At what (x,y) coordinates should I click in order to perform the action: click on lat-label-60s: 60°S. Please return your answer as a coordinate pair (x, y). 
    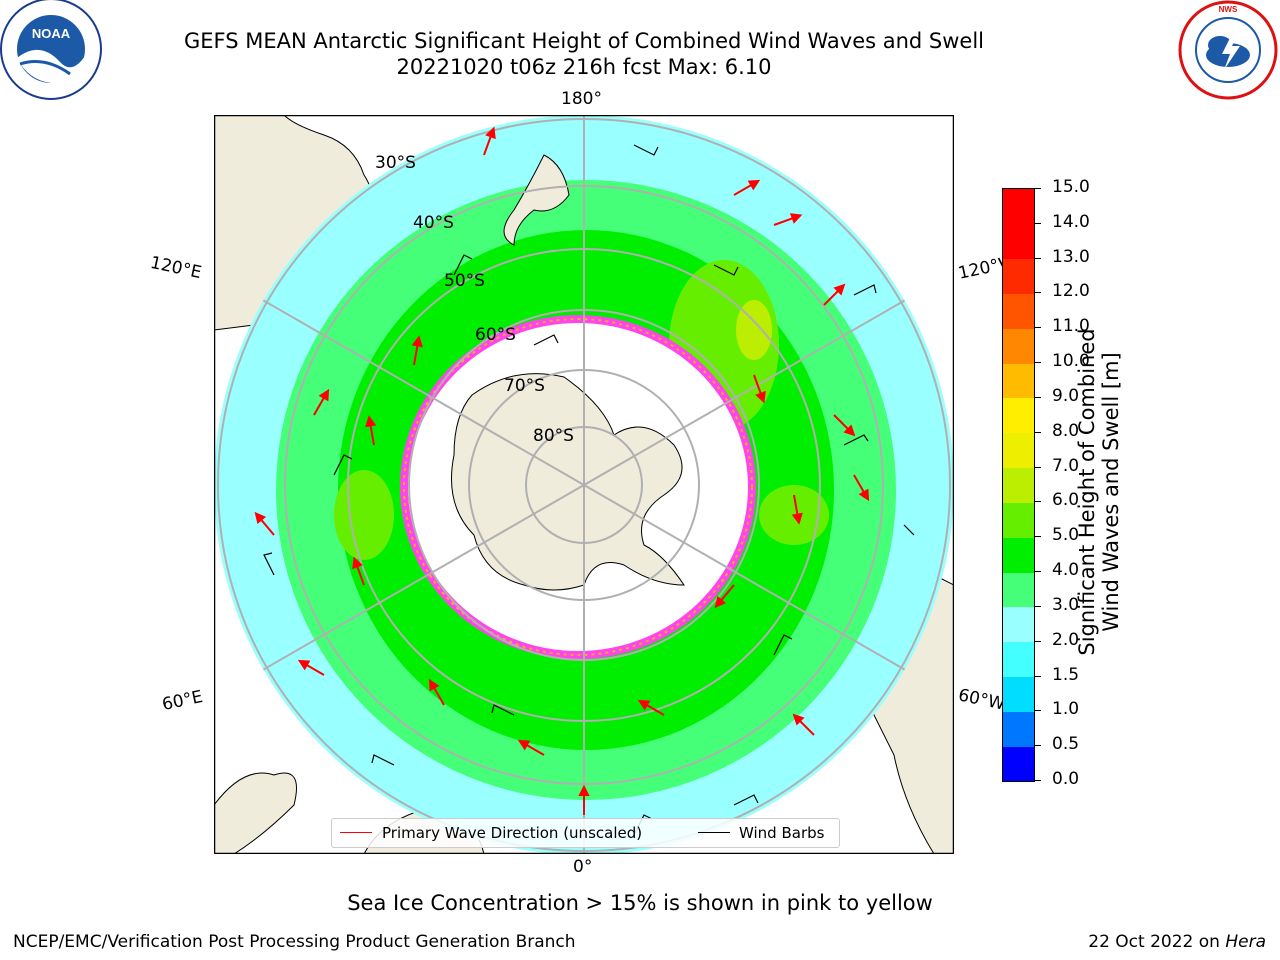
    Looking at the image, I should click on (495, 335).